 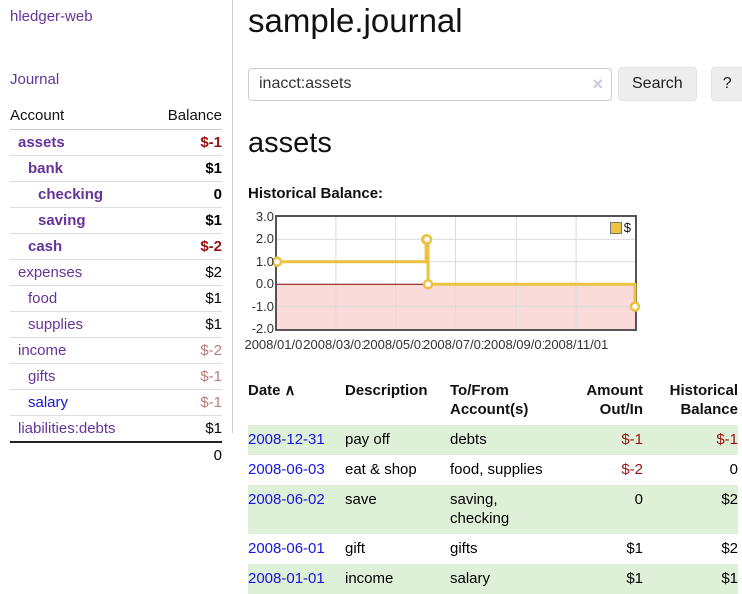 What do you see at coordinates (43, 298) in the screenshot?
I see `account-link: food` at bounding box center [43, 298].